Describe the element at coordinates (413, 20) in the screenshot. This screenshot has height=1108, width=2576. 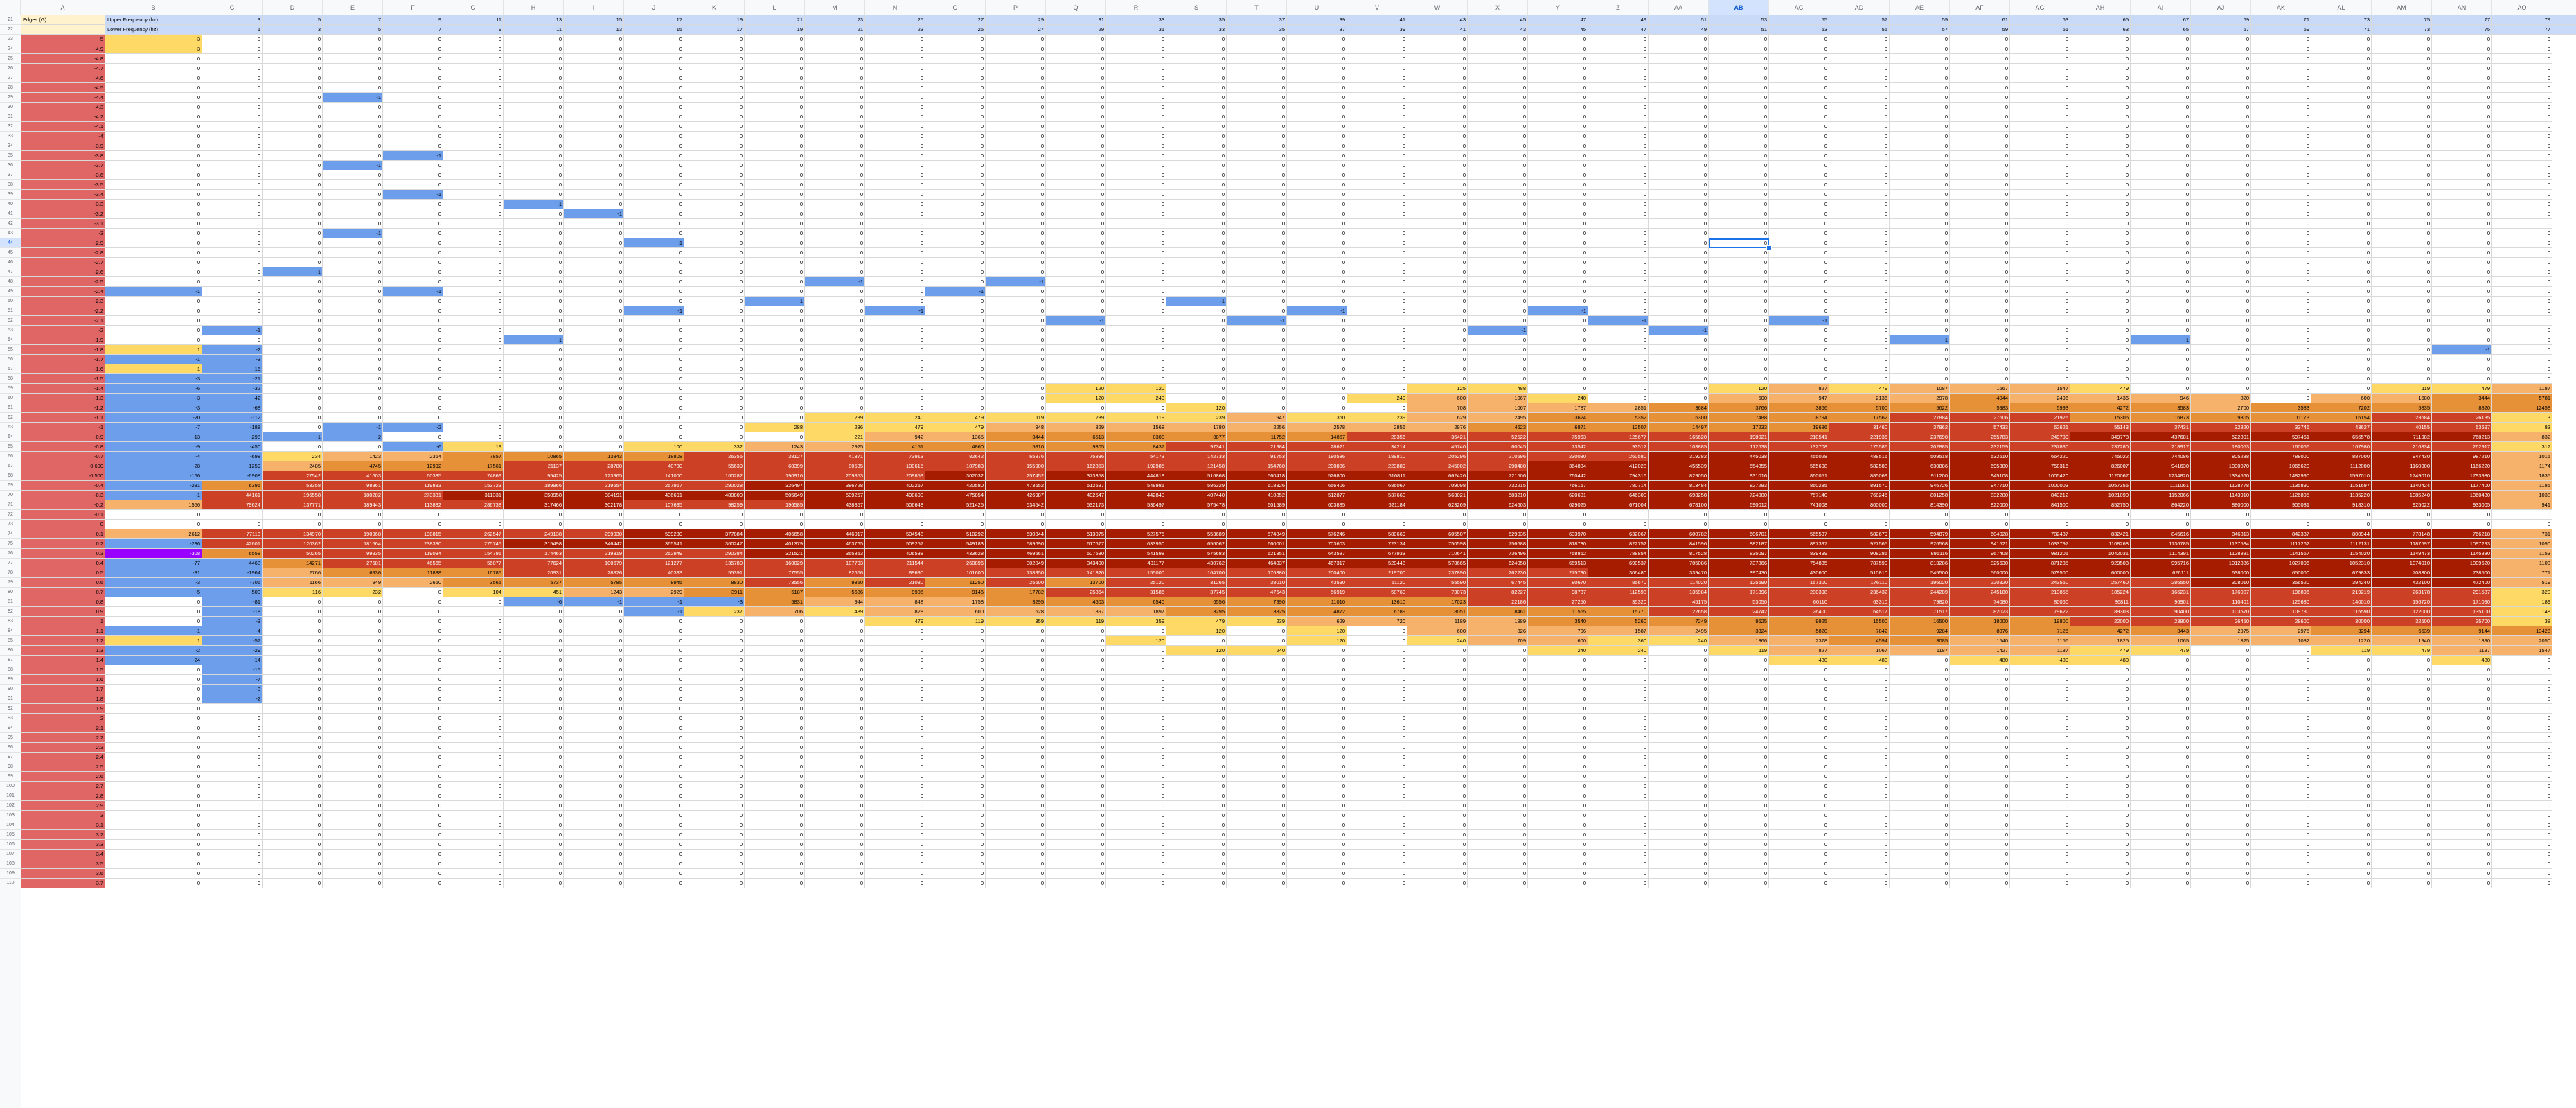
I see `upper-frequency-cell: 9` at that location.